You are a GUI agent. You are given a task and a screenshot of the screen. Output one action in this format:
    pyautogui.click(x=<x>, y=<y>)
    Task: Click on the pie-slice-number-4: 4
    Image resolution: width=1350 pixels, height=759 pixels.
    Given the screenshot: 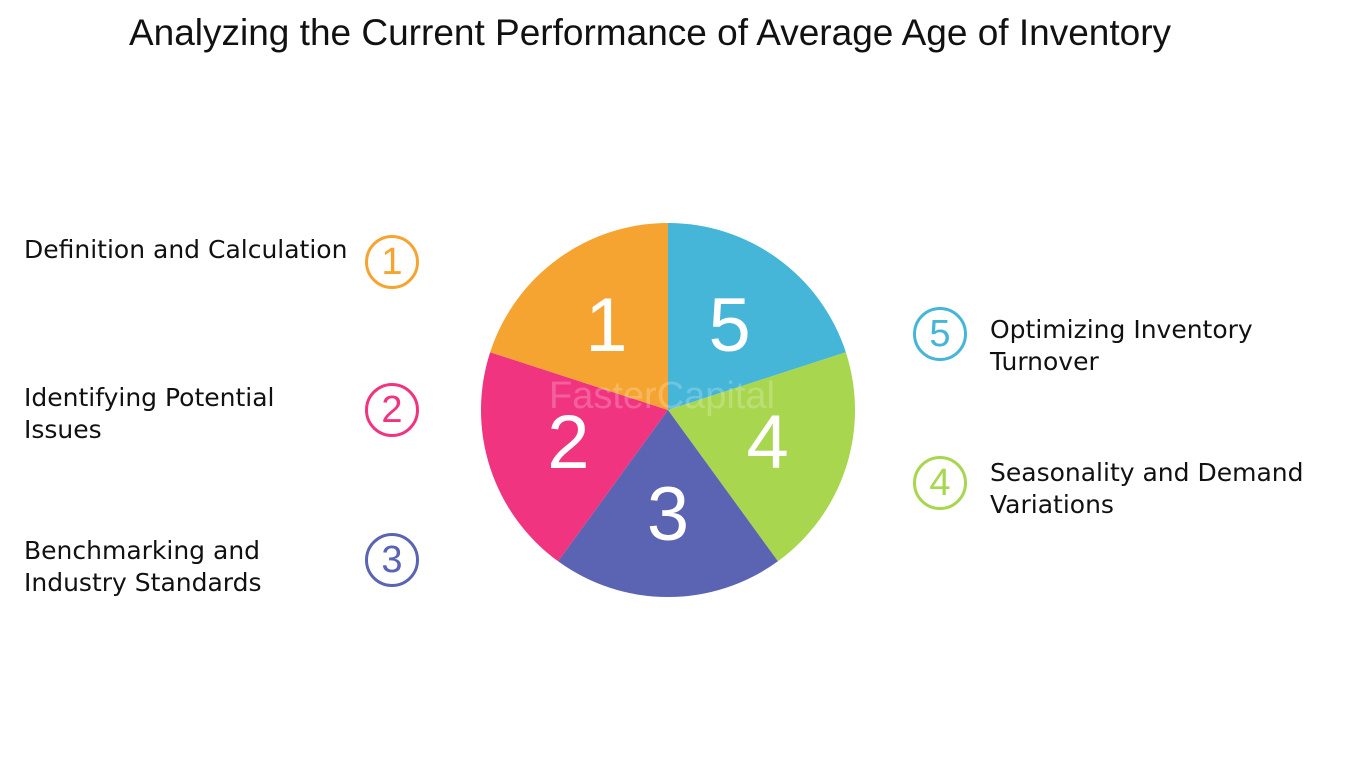 What is the action you would take?
    pyautogui.click(x=767, y=442)
    